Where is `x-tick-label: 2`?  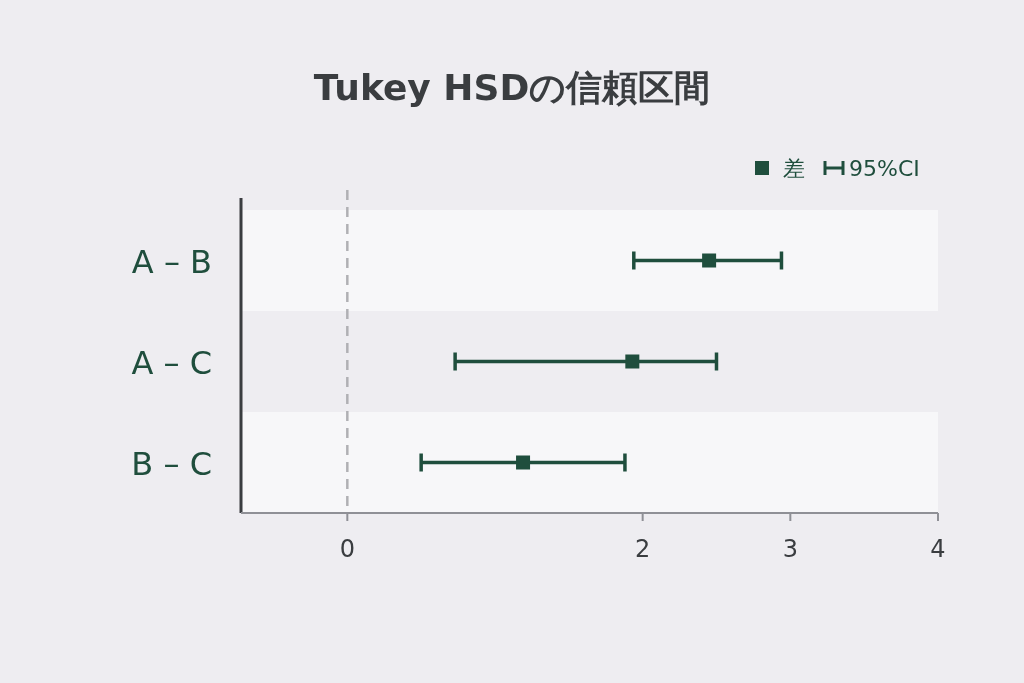 x-tick-label: 2 is located at coordinates (643, 549).